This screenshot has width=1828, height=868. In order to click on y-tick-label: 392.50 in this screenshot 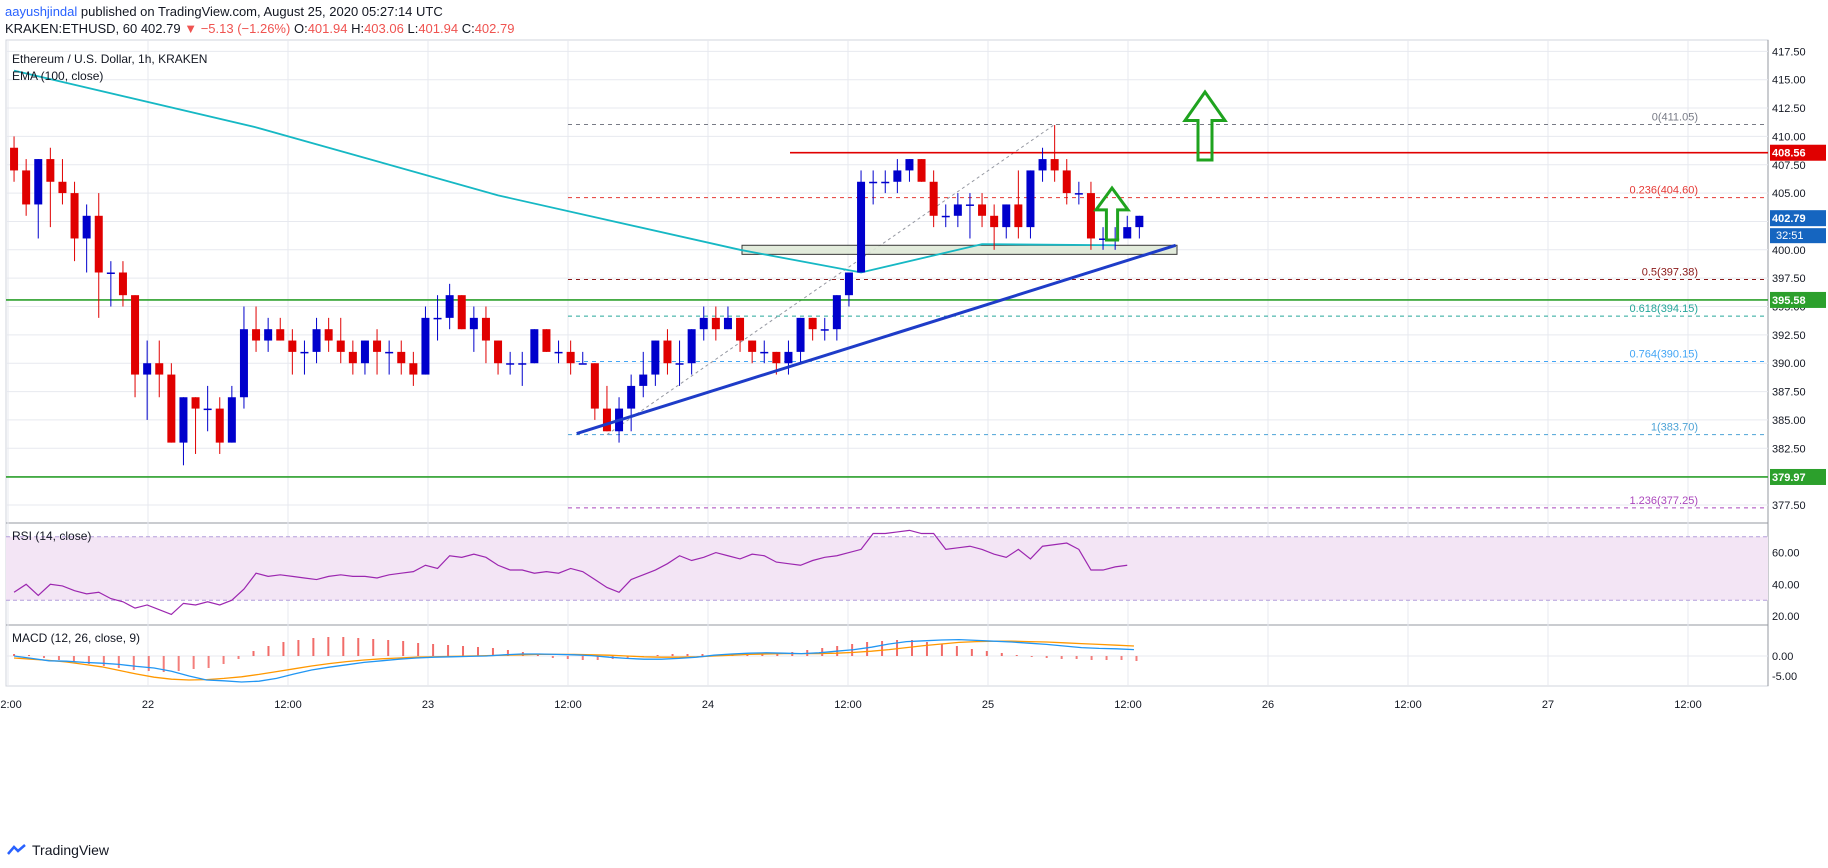, I will do `click(1789, 336)`.